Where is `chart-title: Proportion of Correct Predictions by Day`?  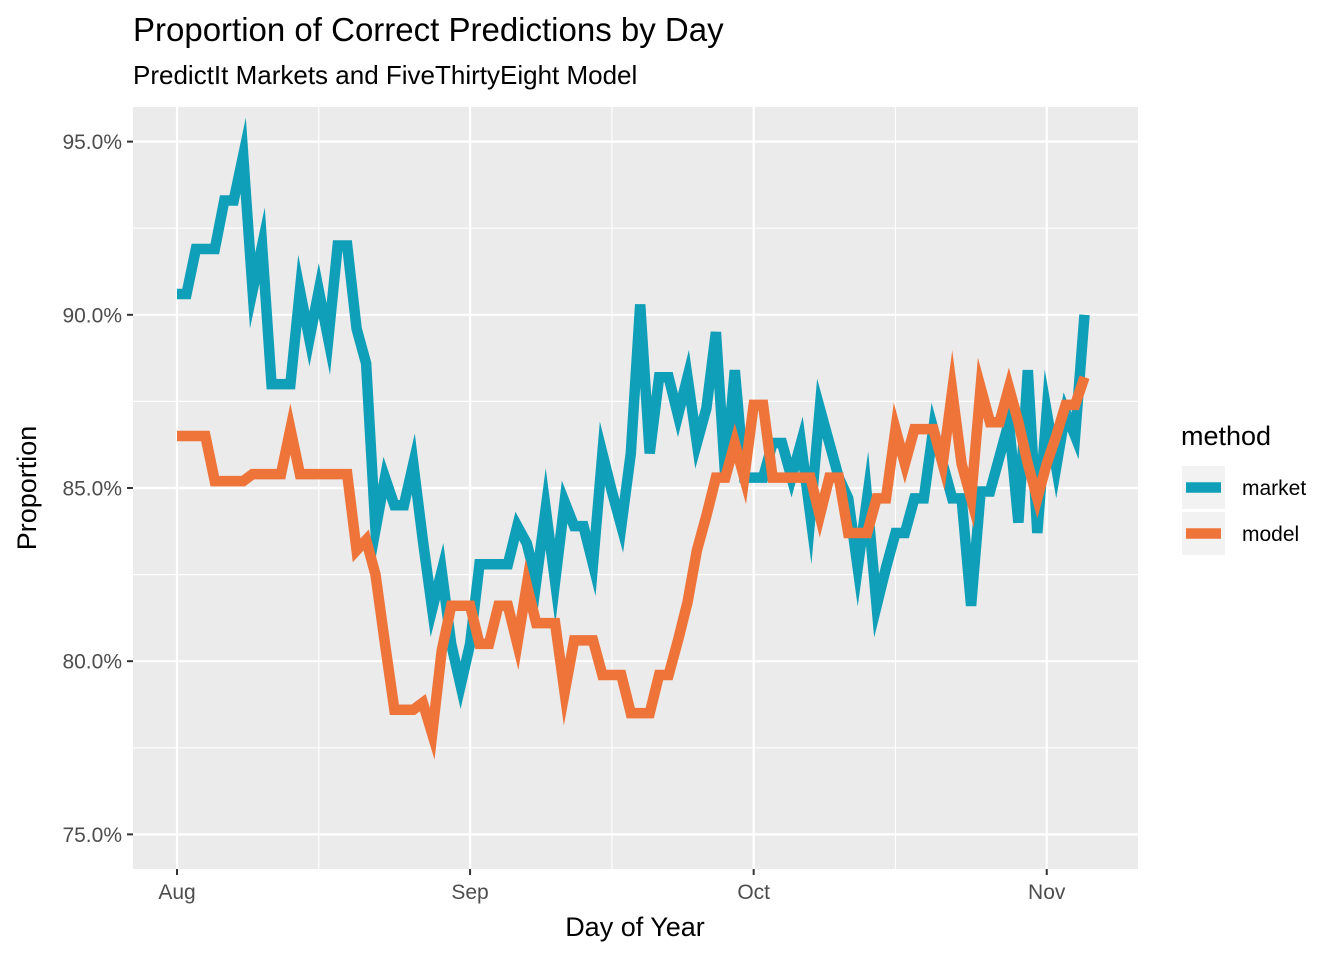 chart-title: Proportion of Correct Predictions by Day is located at coordinates (428, 29).